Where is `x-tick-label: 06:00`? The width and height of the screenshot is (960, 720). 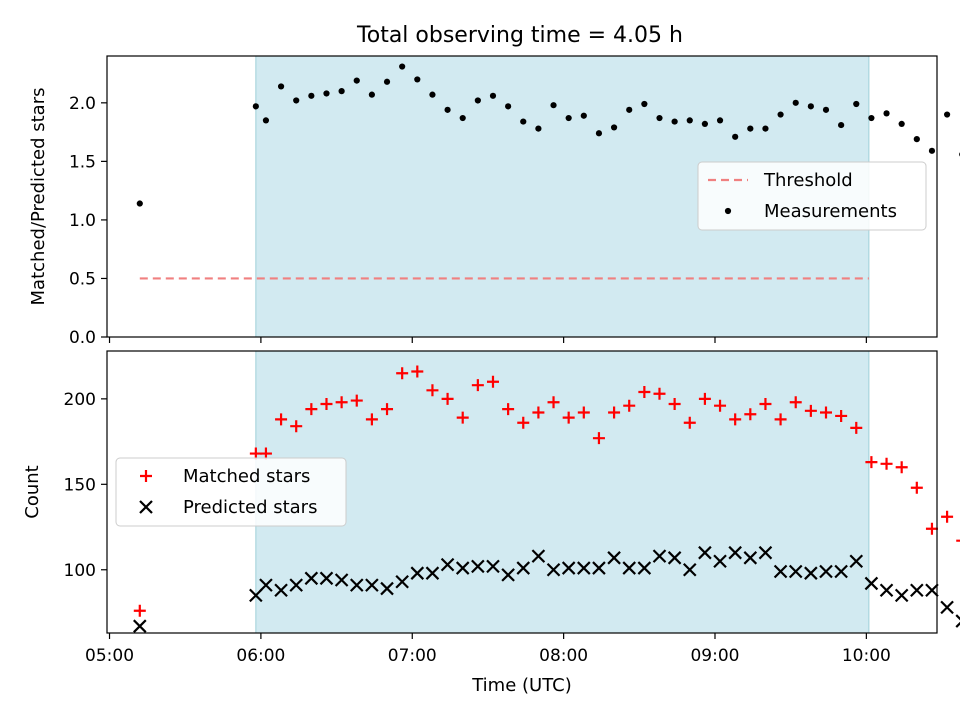 x-tick-label: 06:00 is located at coordinates (260, 656).